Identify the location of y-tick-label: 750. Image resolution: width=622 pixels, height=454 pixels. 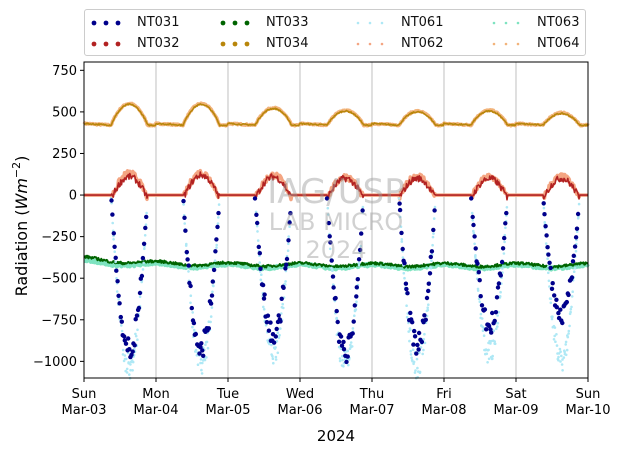
(64, 71).